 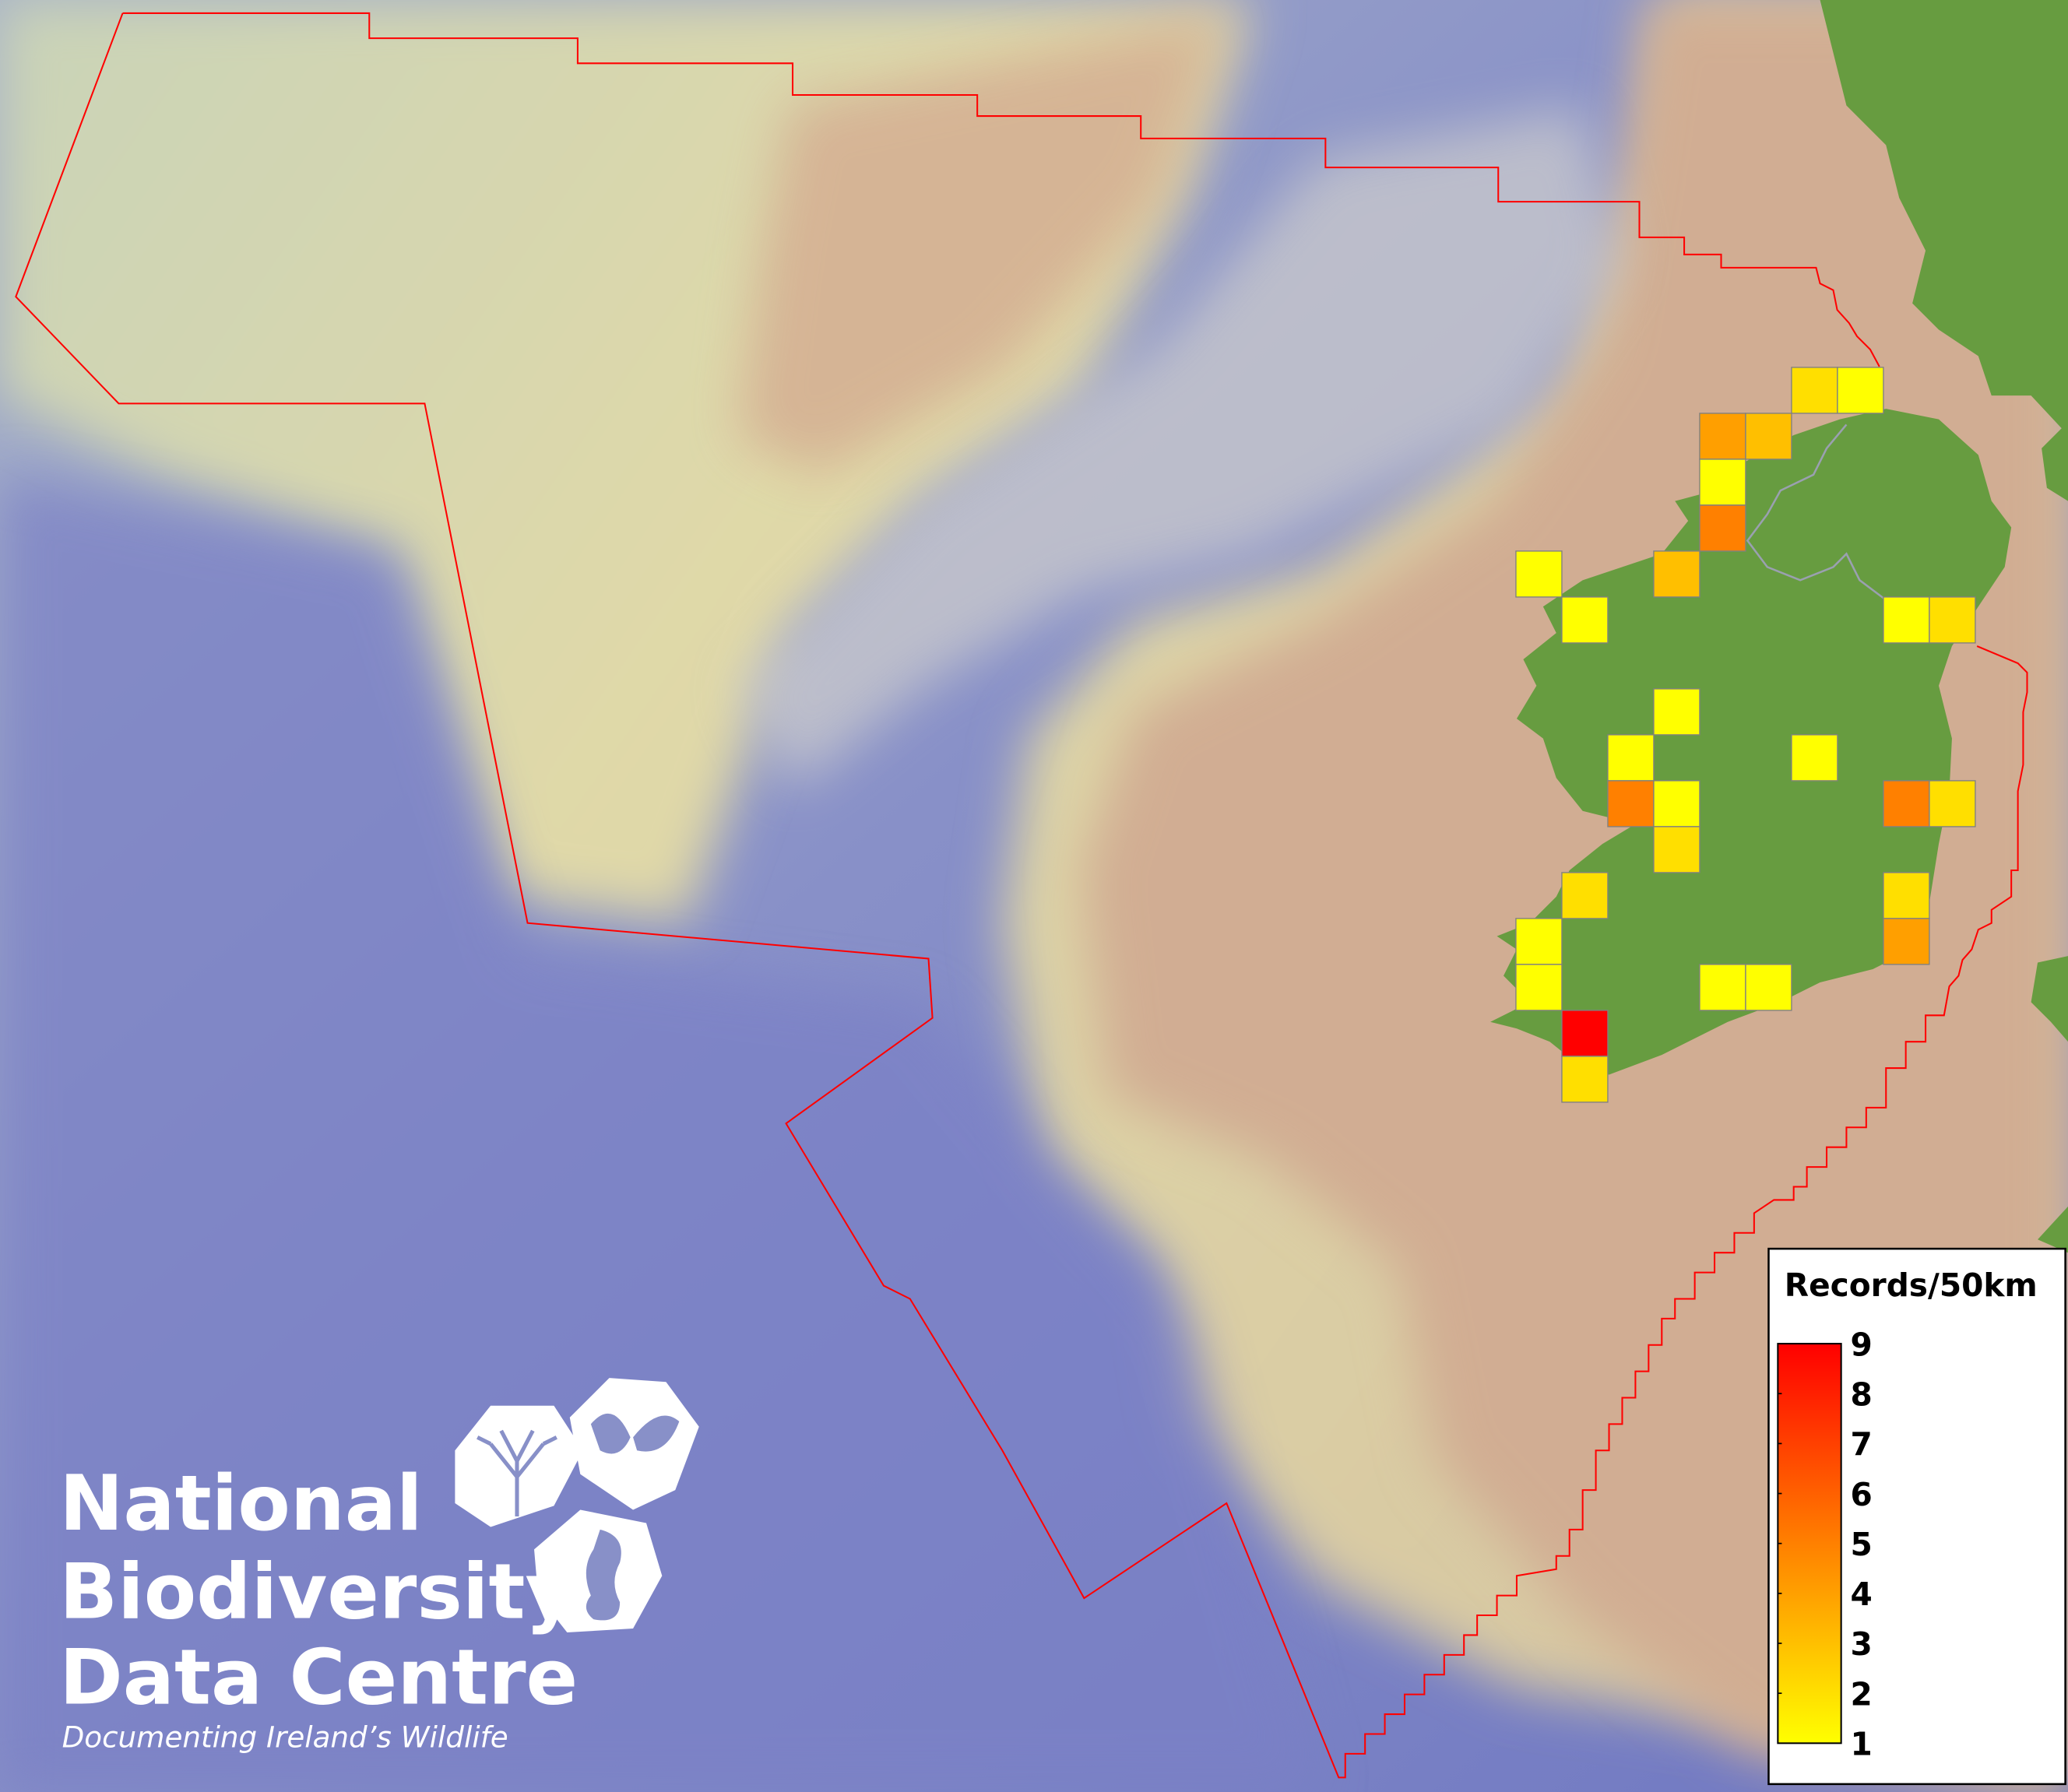 What do you see at coordinates (634, 1444) in the screenshot?
I see `butterfly-icon` at bounding box center [634, 1444].